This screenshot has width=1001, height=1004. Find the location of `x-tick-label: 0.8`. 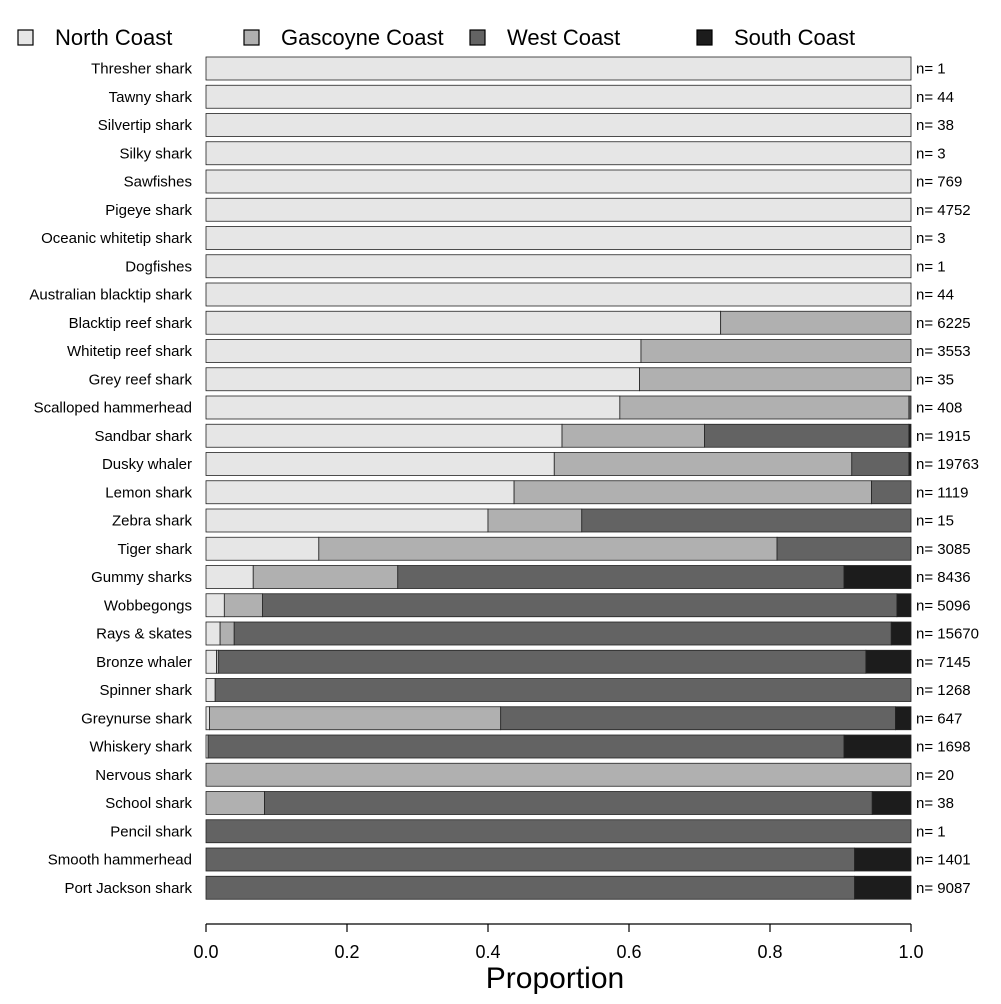

x-tick-label: 0.8 is located at coordinates (769, 952).